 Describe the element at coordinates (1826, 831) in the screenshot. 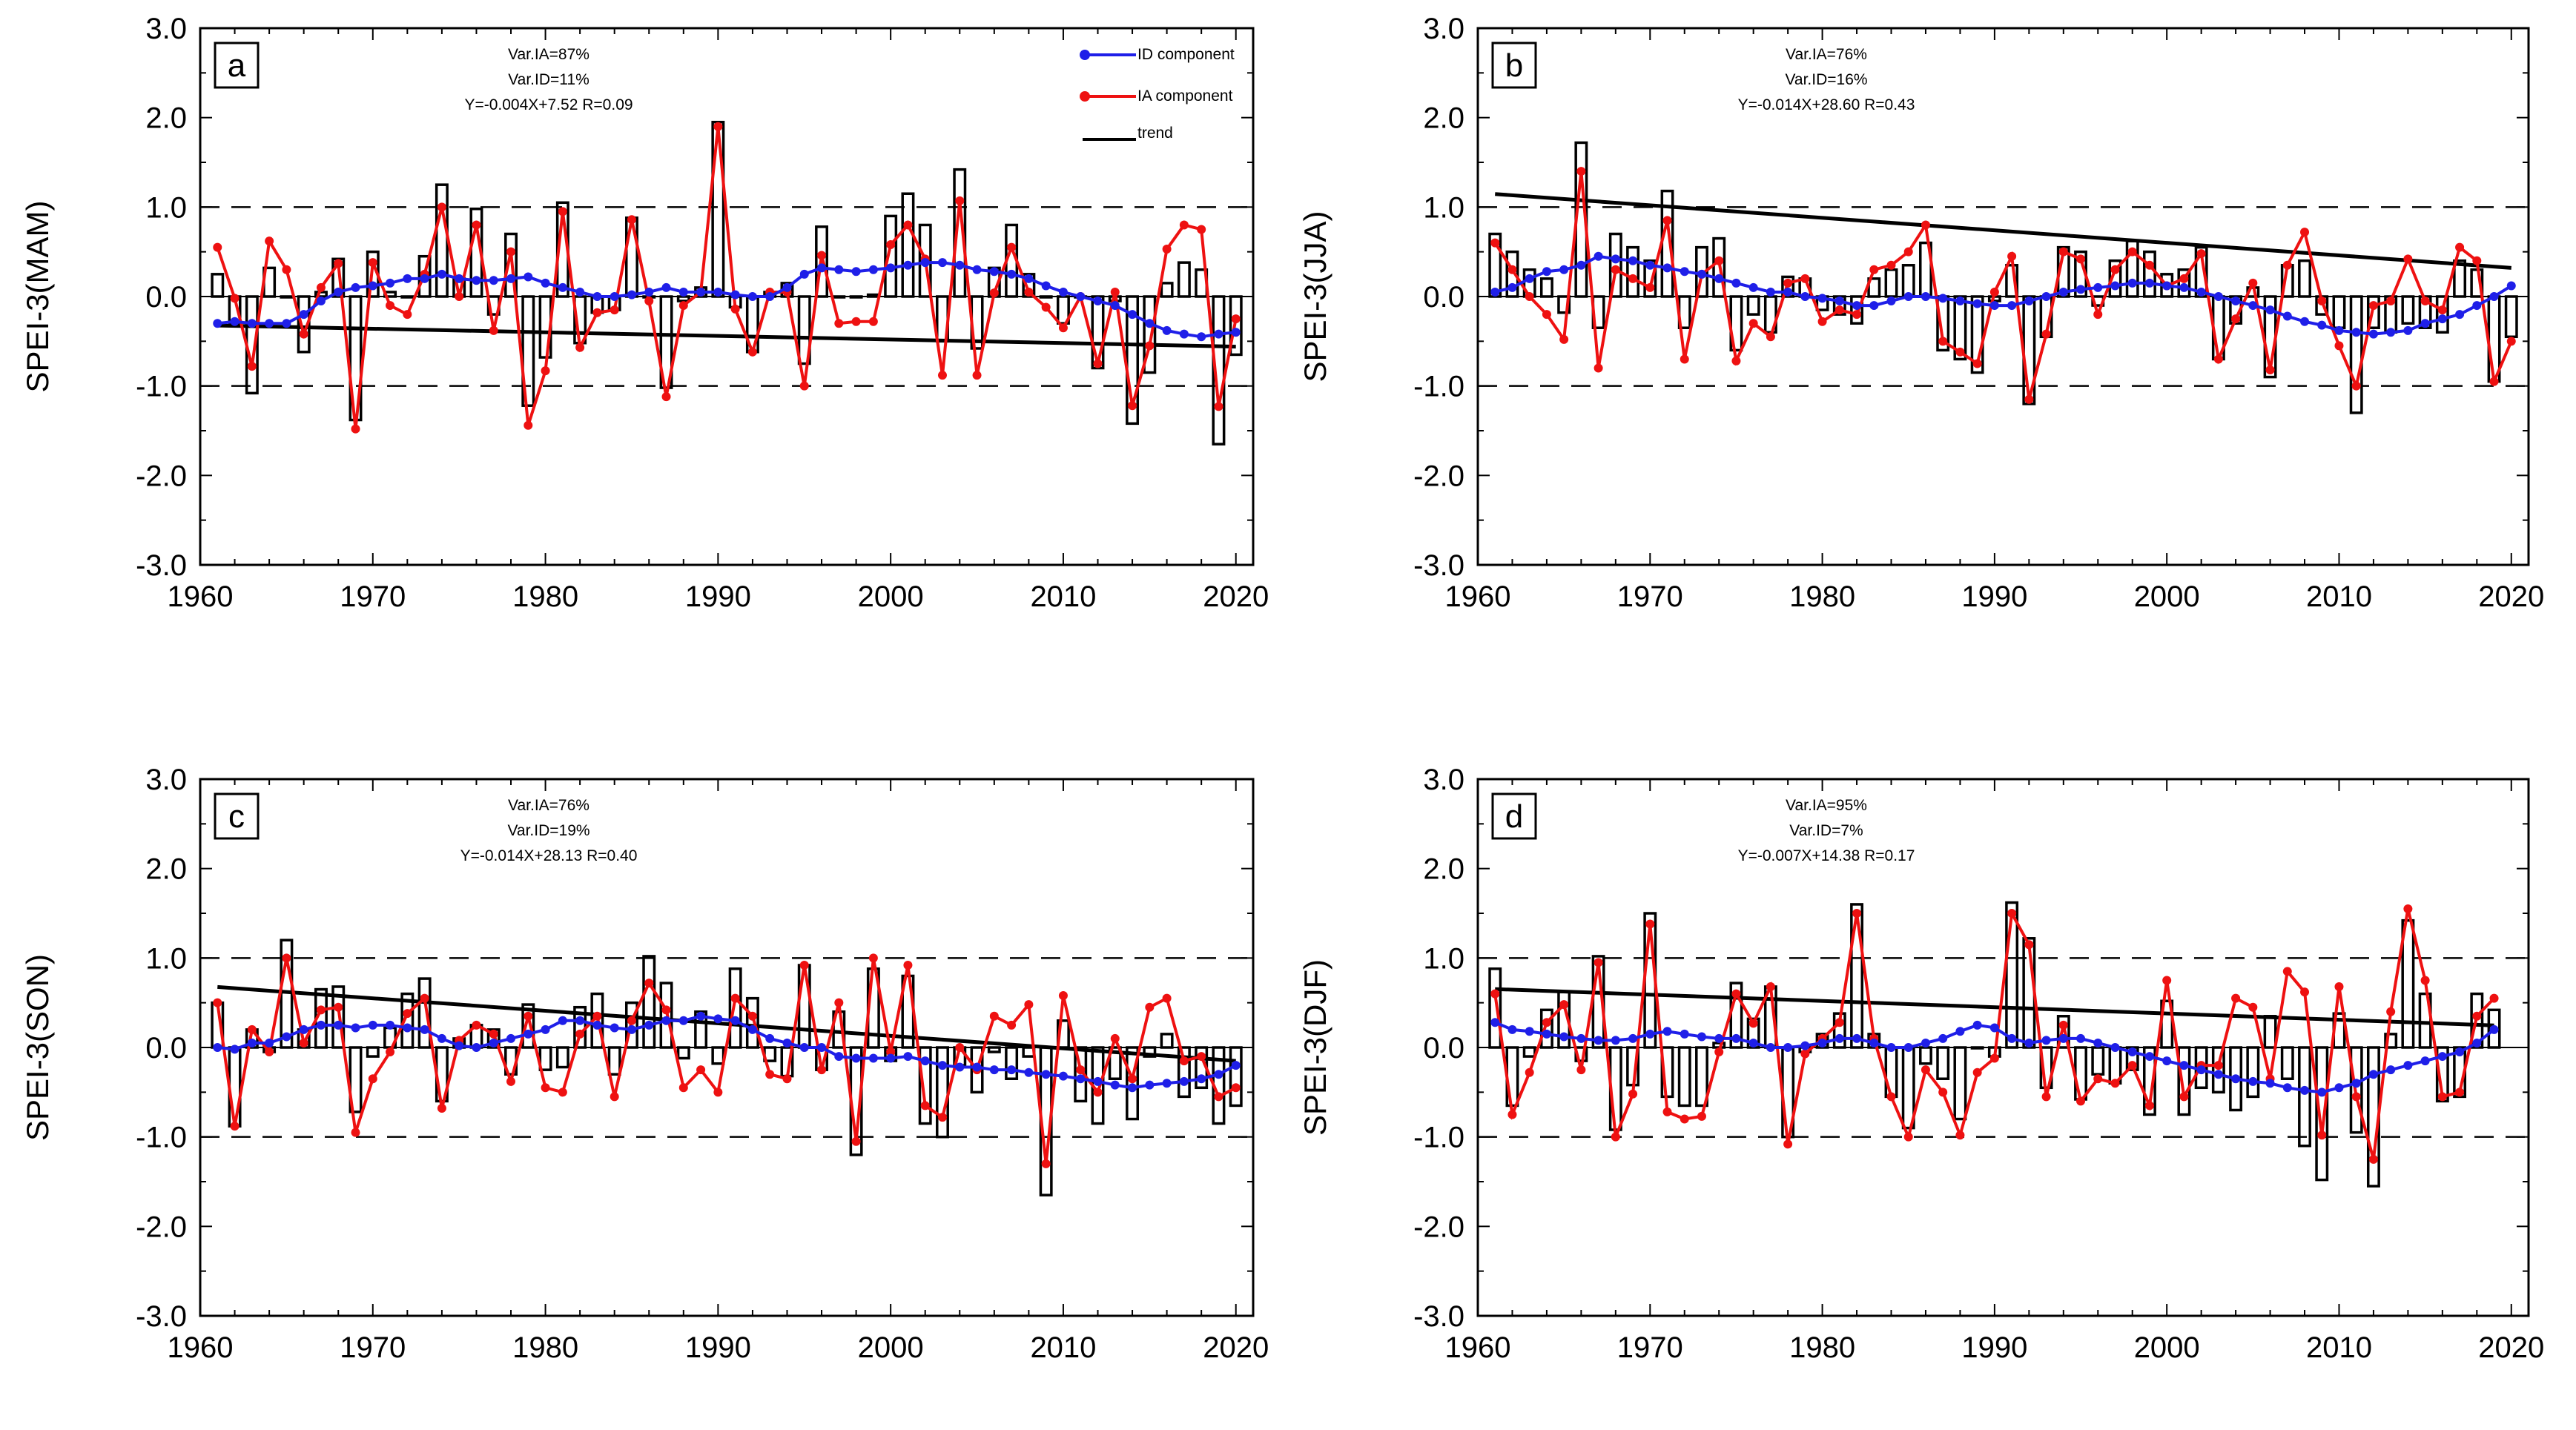

I see `var-id-text: Var.ID=7%` at that location.